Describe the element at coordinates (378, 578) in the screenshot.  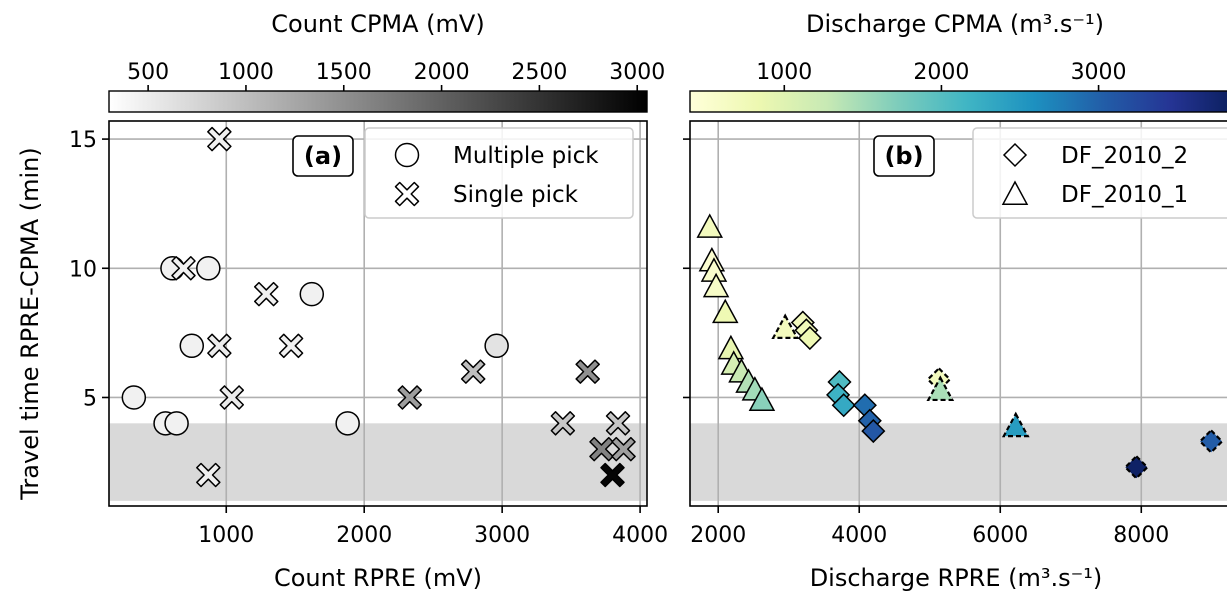
I see `x-axis-label: Count RPRE (mV)` at that location.